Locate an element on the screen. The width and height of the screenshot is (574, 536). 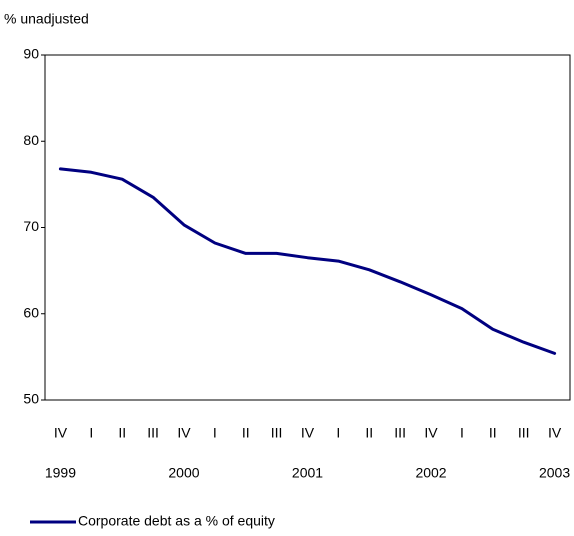
year-label: 2003 is located at coordinates (554, 473).